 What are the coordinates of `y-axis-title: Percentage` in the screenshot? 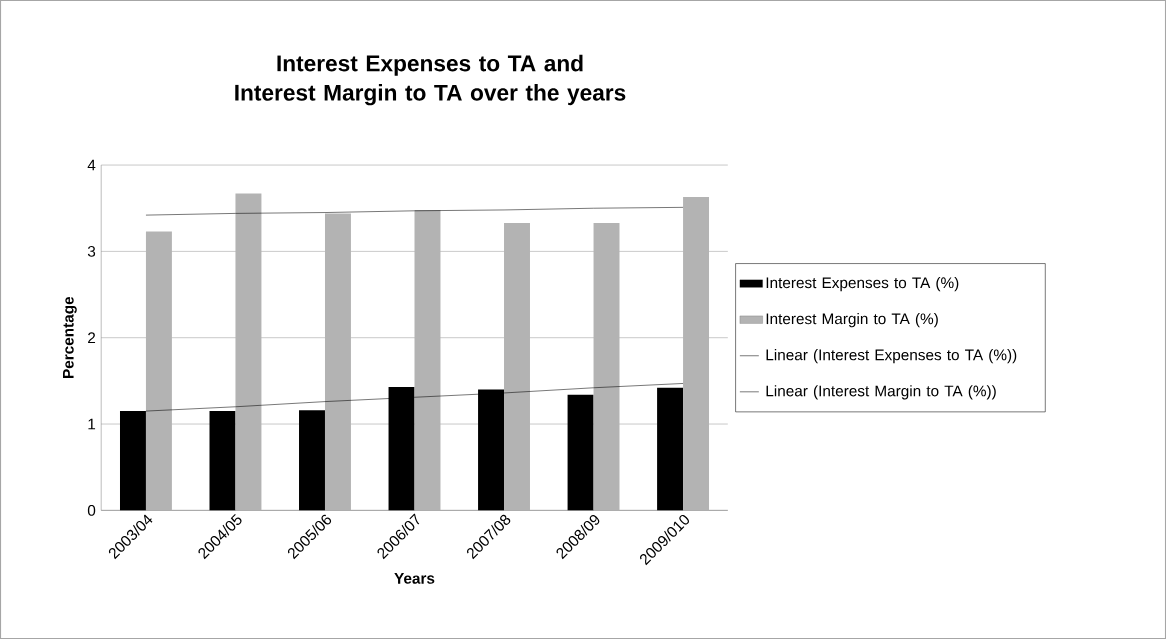 It's located at (70, 337).